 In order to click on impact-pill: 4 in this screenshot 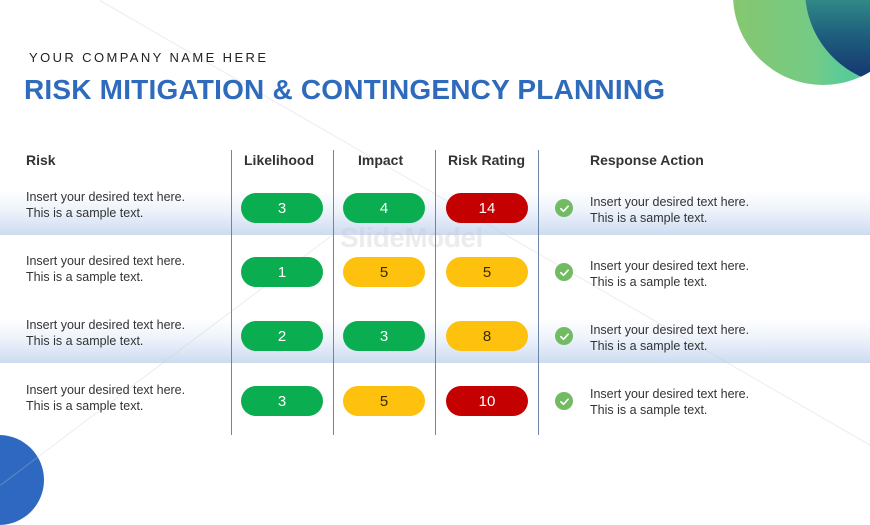, I will do `click(384, 208)`.